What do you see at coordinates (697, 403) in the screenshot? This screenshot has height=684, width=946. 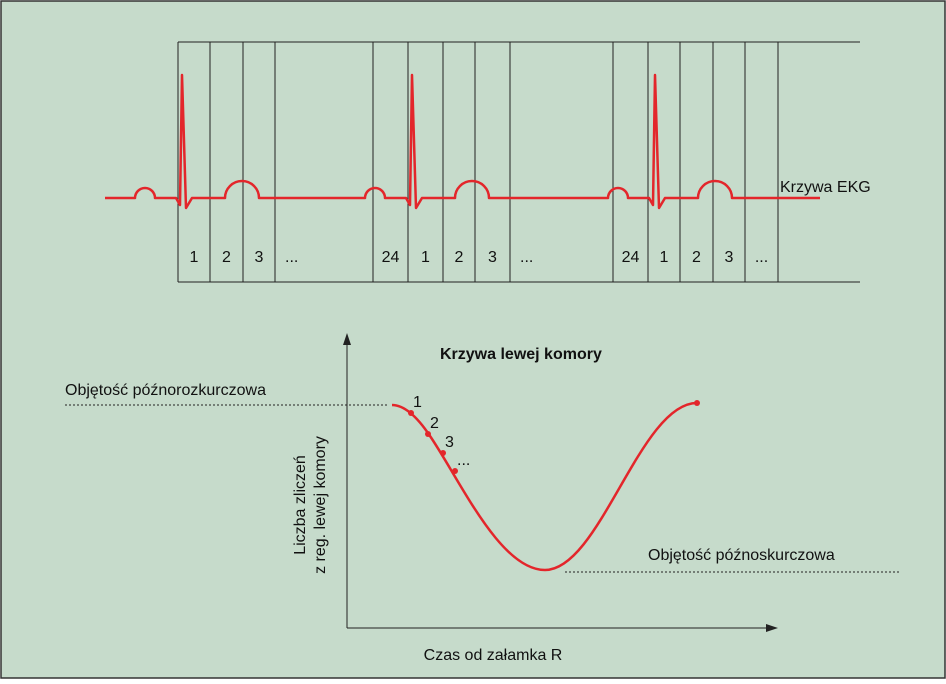 I see `end-point` at bounding box center [697, 403].